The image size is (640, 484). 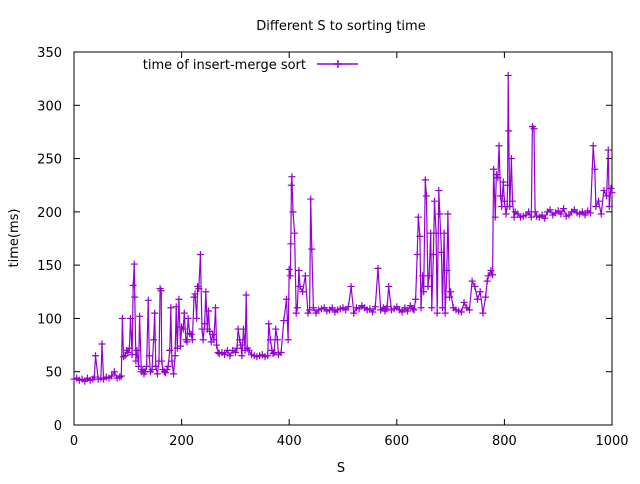 I want to click on y-tick-label: 50, so click(x=53, y=373).